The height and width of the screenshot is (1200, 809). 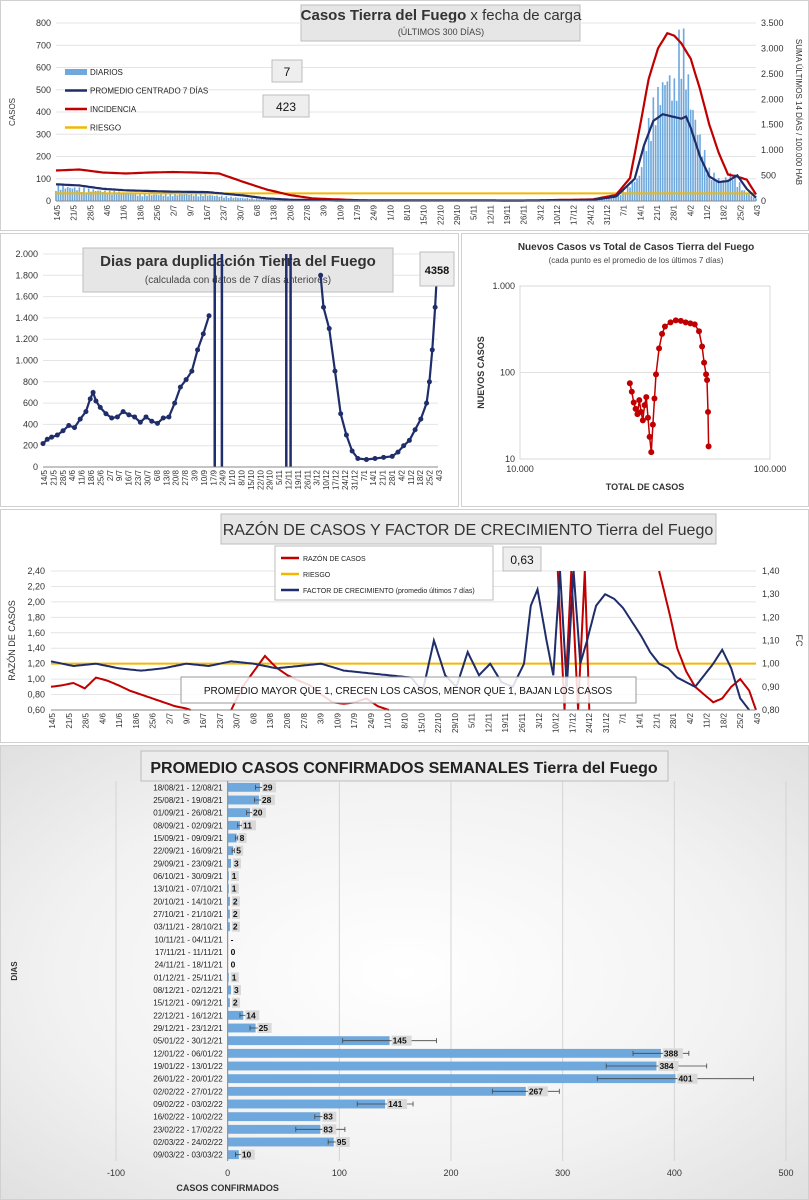 I want to click on data-label: 11, so click(x=247, y=825).